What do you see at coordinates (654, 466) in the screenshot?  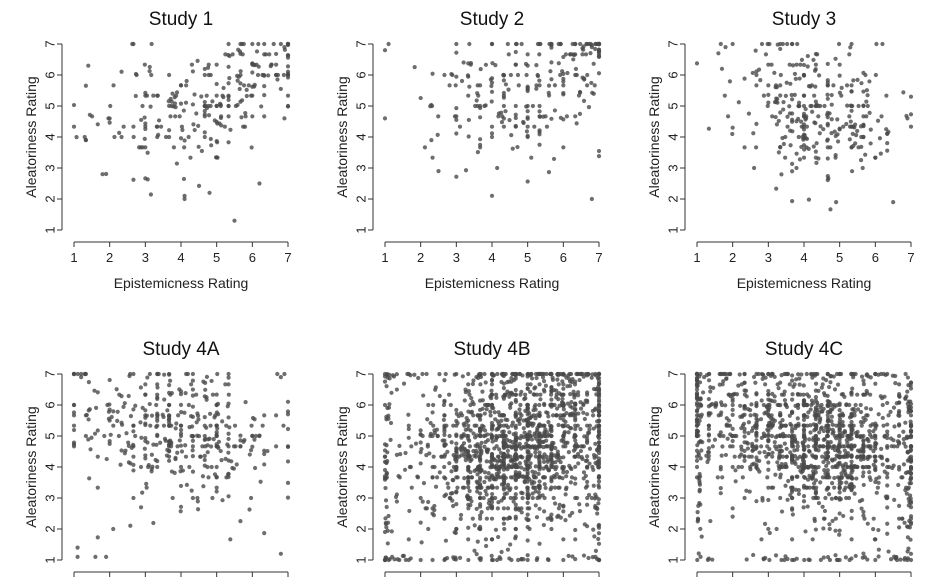 I see `y-axis-label: Aleatoriness Rating` at bounding box center [654, 466].